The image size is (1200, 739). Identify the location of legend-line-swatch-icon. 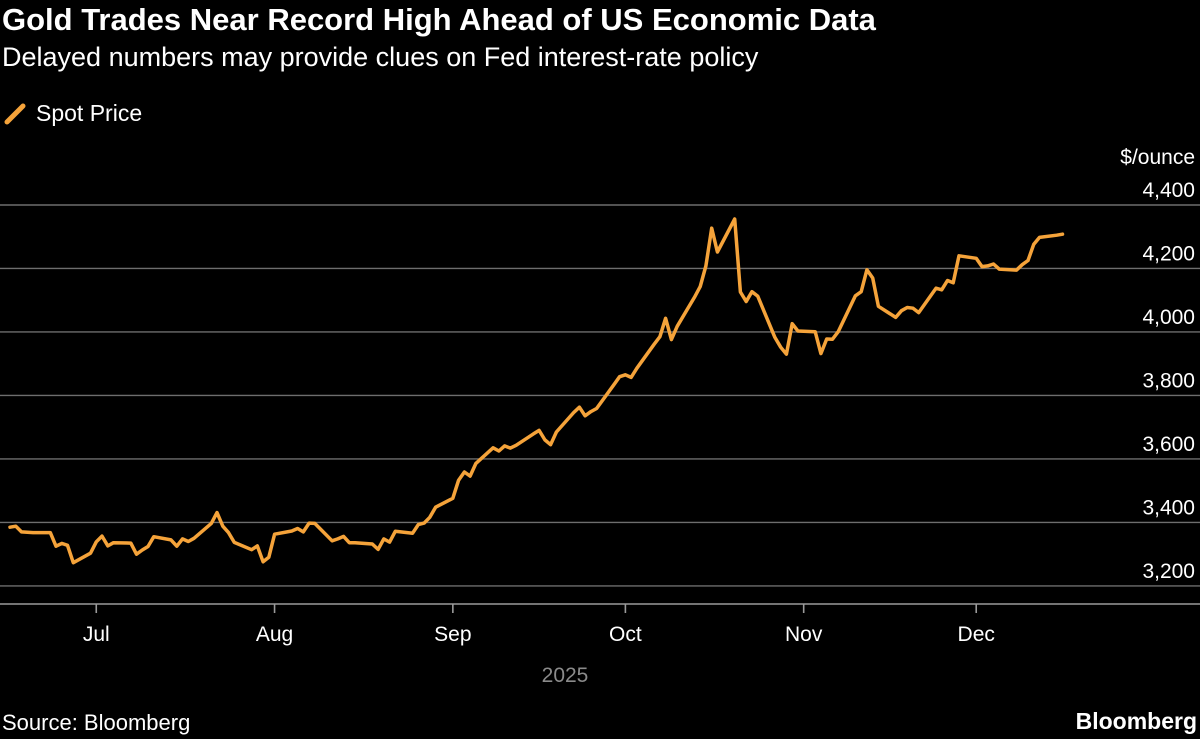
(15, 114).